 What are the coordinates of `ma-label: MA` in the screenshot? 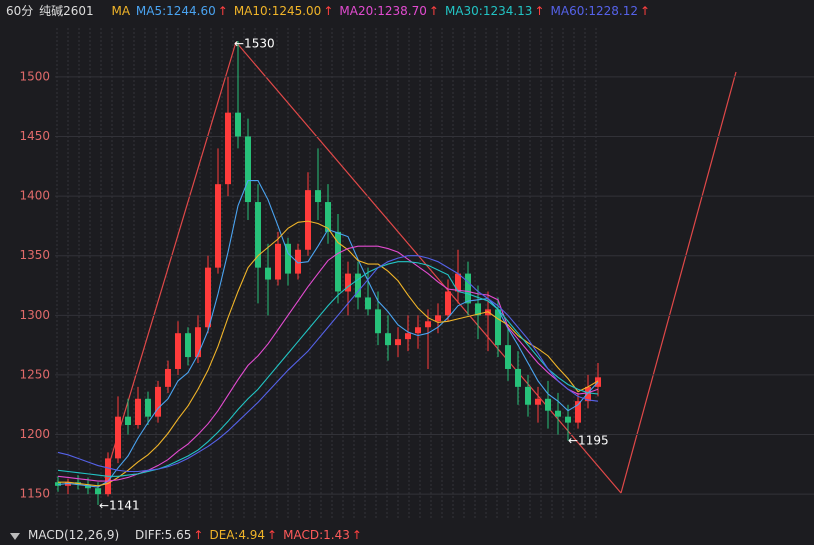 It's located at (121, 11).